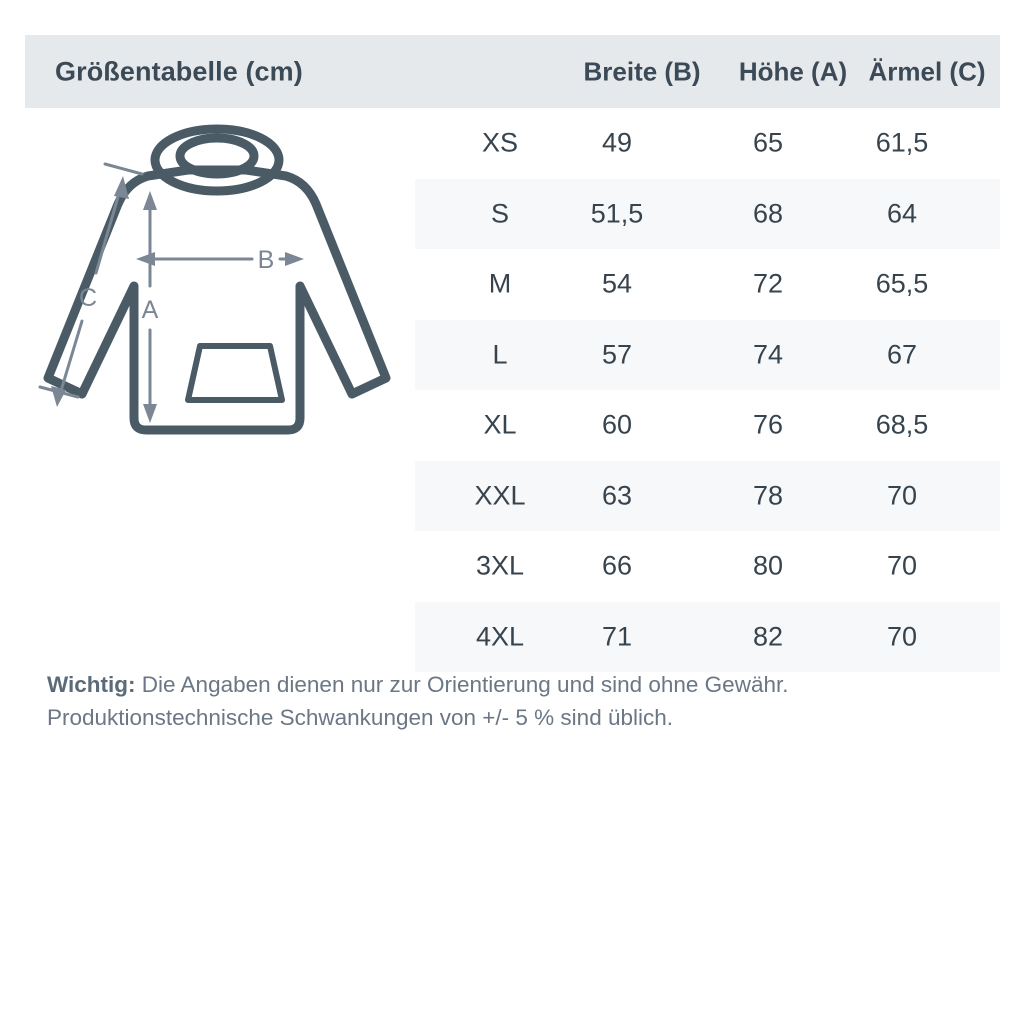  What do you see at coordinates (179, 71) in the screenshot?
I see `page-title: Größentabelle (cm)` at bounding box center [179, 71].